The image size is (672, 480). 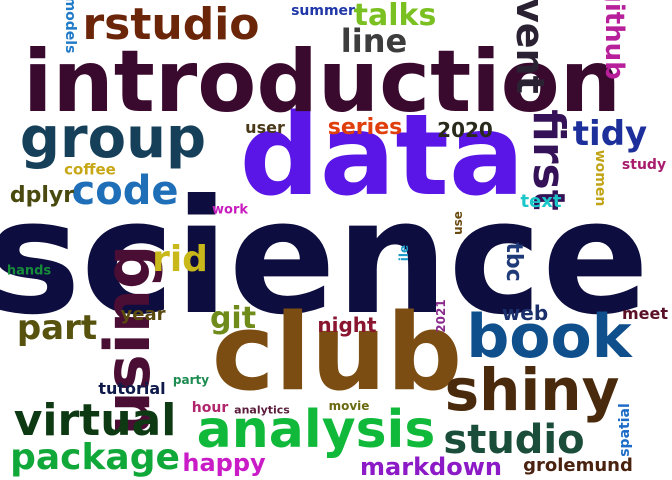 I want to click on word-part: part, so click(x=57, y=328).